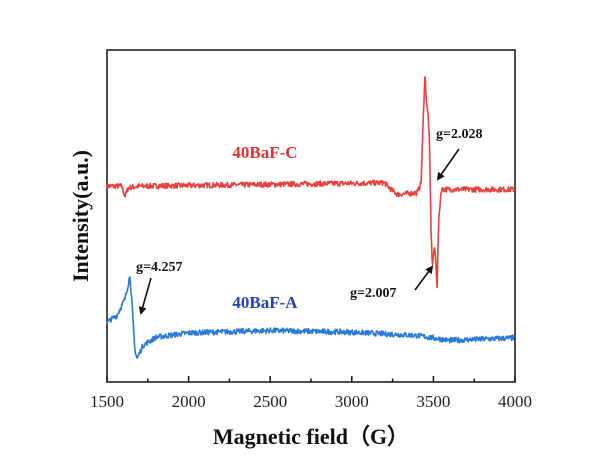 This screenshot has height=460, width=600. I want to click on x-axis-label: Magnetic field（G）, so click(311, 436).